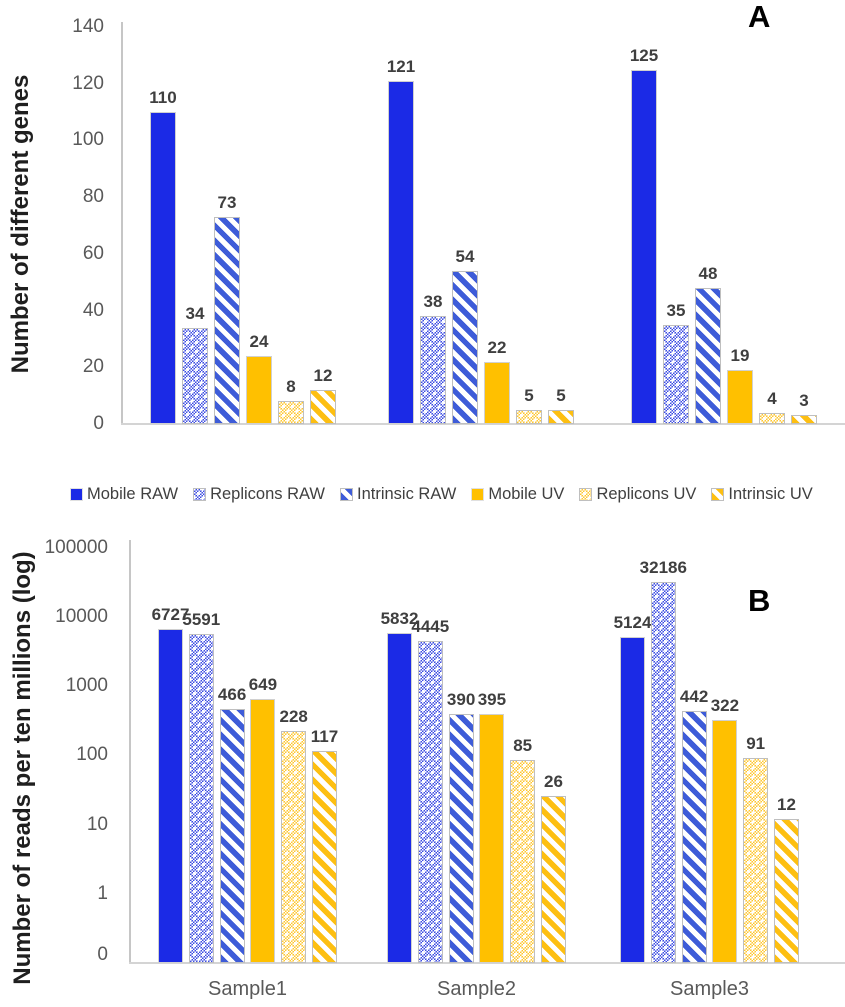  I want to click on bar-value-label: 4445, so click(430, 627).